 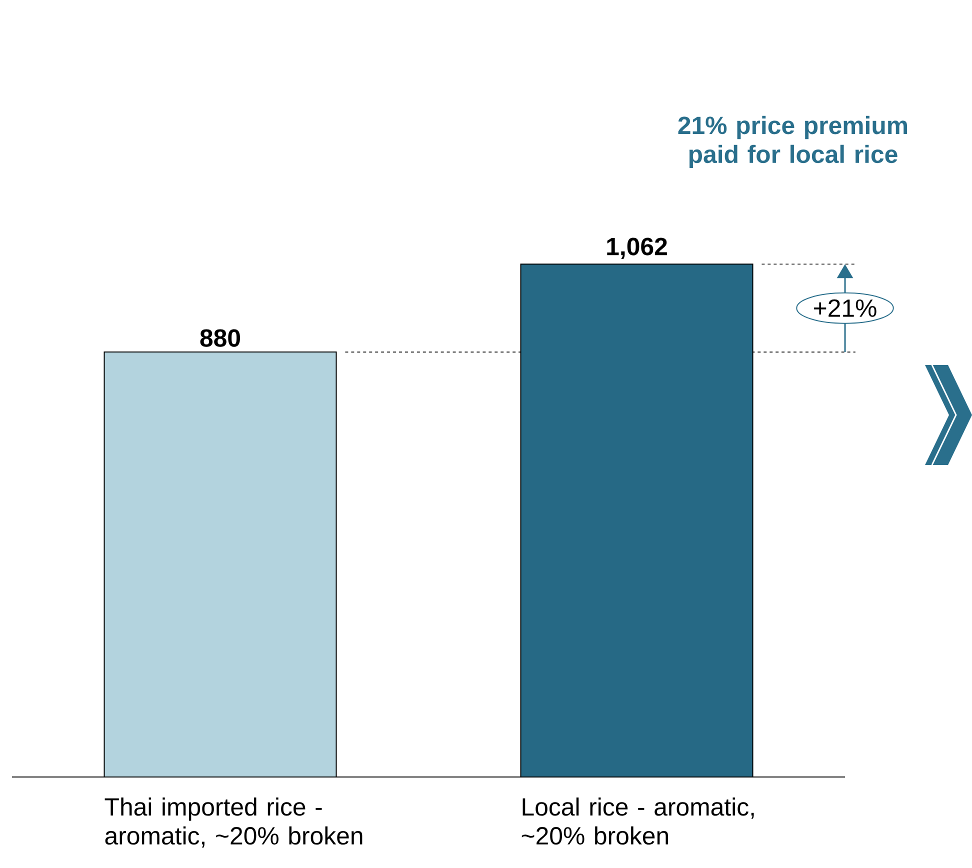 What do you see at coordinates (233, 822) in the screenshot?
I see `x-tick-label: Thai imported rice - aromatic, ~20% broken` at bounding box center [233, 822].